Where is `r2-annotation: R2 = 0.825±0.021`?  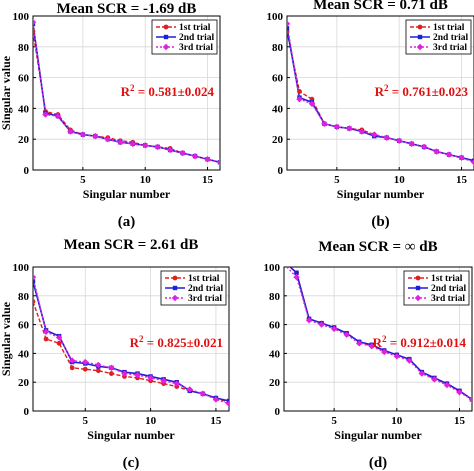 r2-annotation: R2 = 0.825±0.021 is located at coordinates (176, 342).